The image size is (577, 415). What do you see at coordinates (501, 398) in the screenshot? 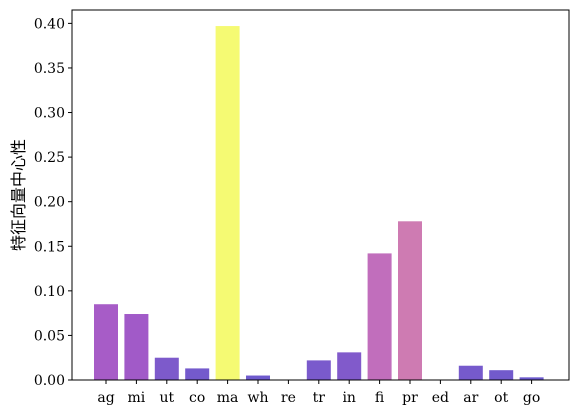
I see `x-tick-label-ot: ot` at bounding box center [501, 398].